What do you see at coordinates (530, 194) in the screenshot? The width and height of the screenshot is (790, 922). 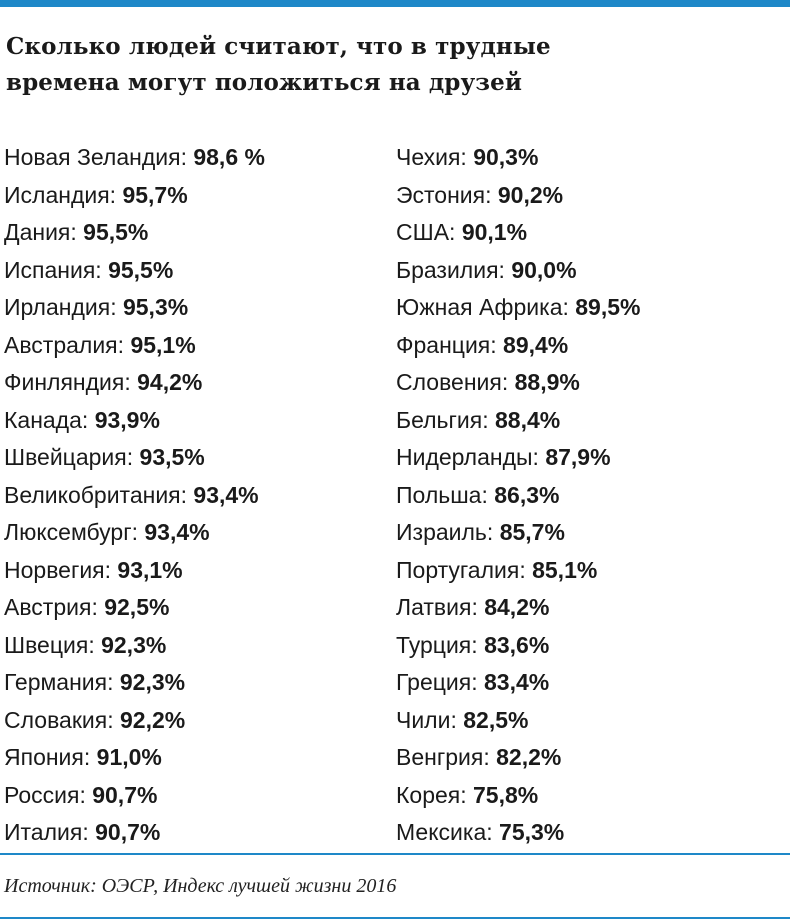 I see `percentage-value: 90,2%` at bounding box center [530, 194].